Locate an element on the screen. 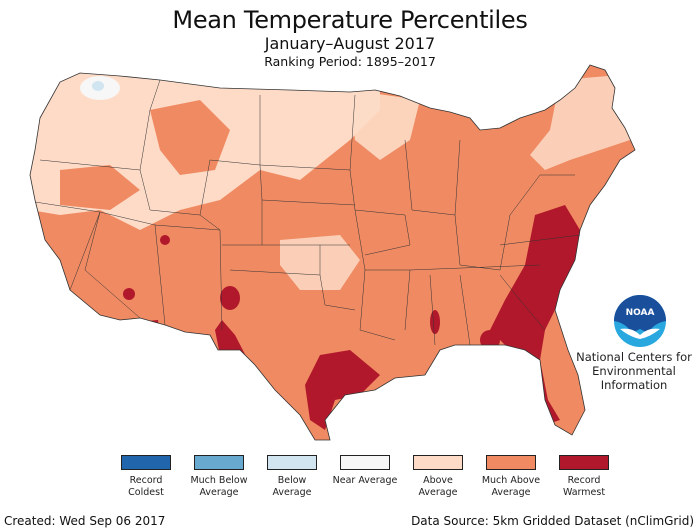  record-warmest-arizona-patch is located at coordinates (148, 331).